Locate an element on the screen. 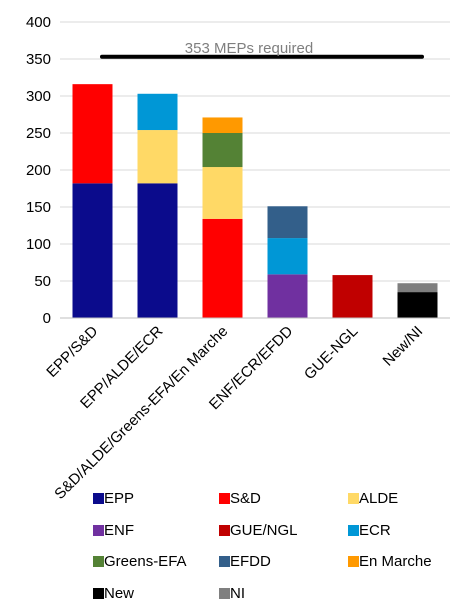 This screenshot has width=452, height=605. y-tick-label: 350 is located at coordinates (38, 59).